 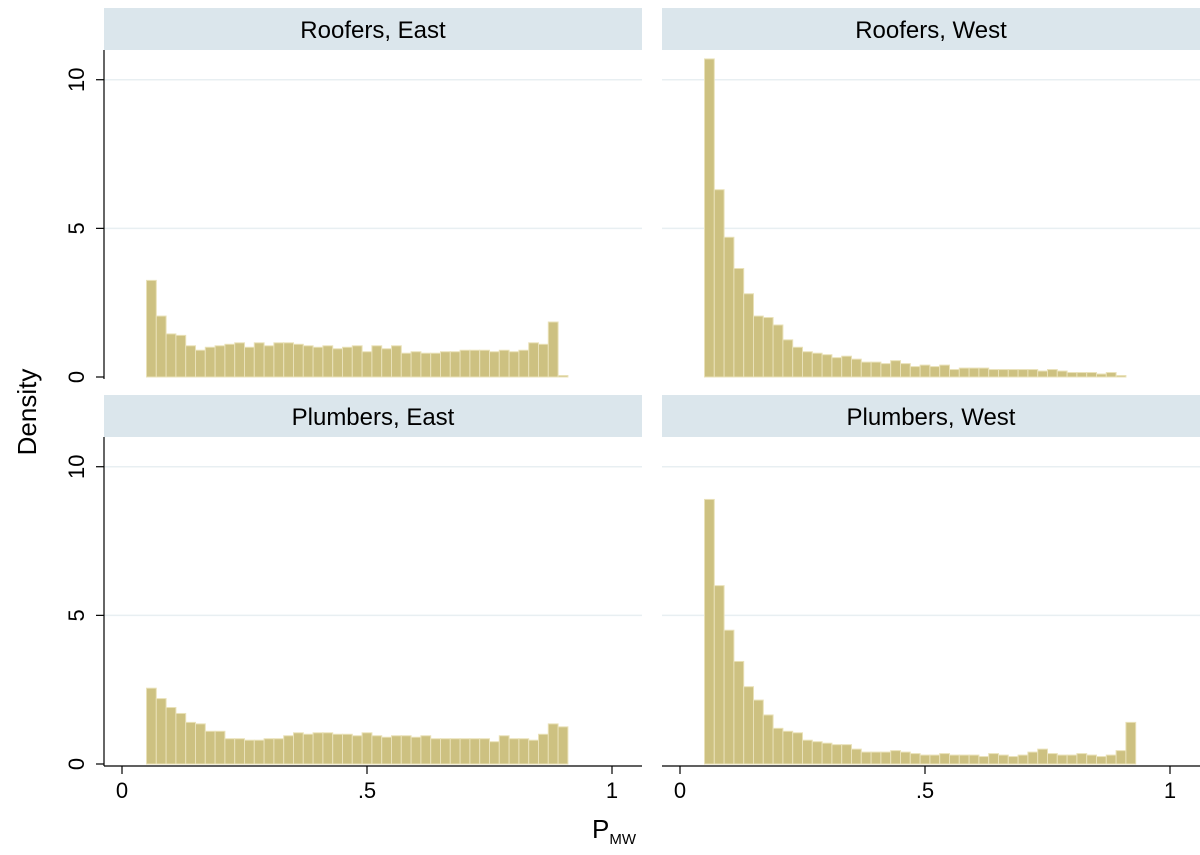 I want to click on panel-title: Roofers, East, so click(x=373, y=30).